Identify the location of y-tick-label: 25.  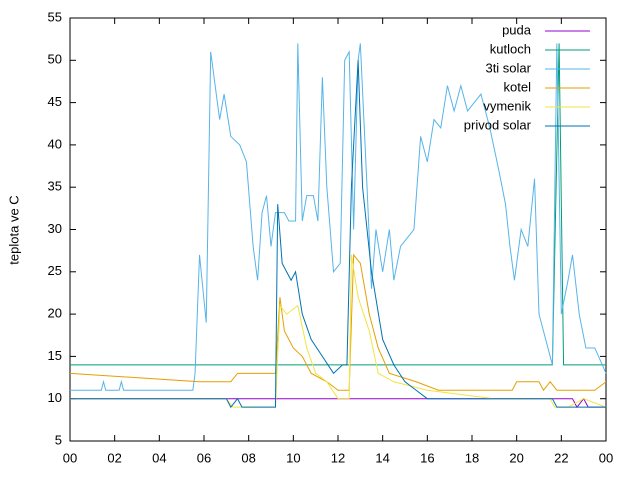
(55, 270).